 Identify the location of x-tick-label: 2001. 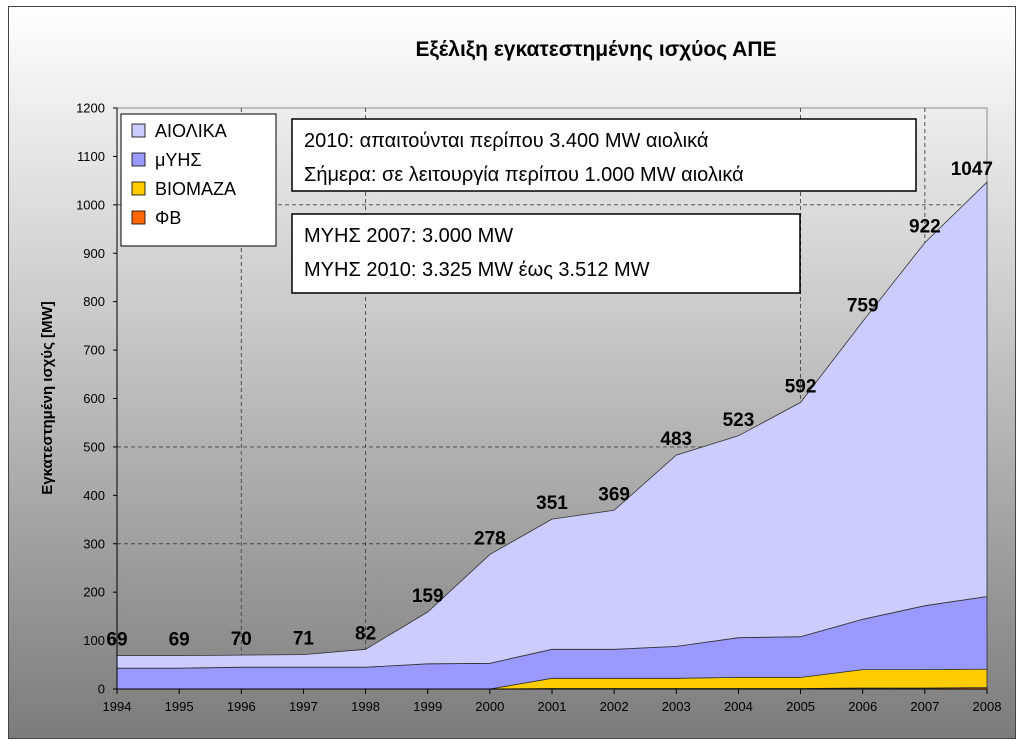
(552, 706).